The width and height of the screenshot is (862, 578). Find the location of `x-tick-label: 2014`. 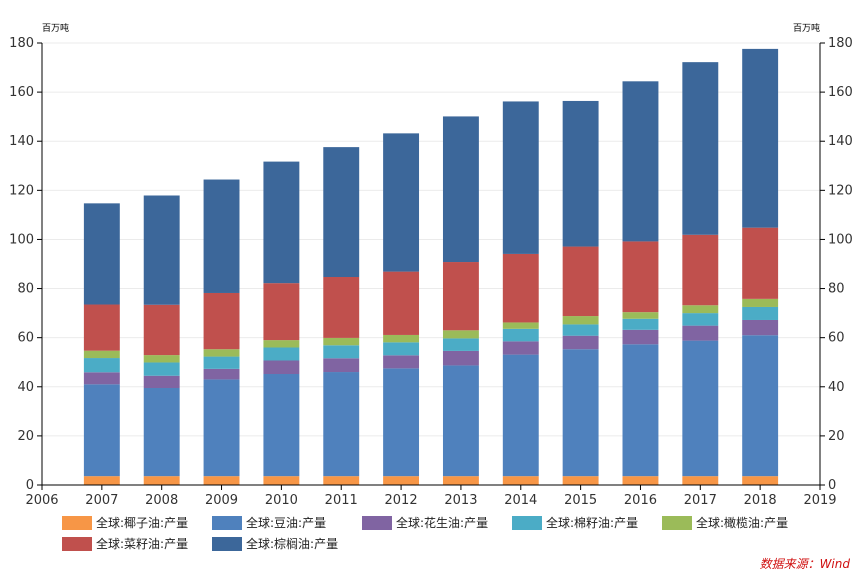

x-tick-label: 2014 is located at coordinates (520, 500).